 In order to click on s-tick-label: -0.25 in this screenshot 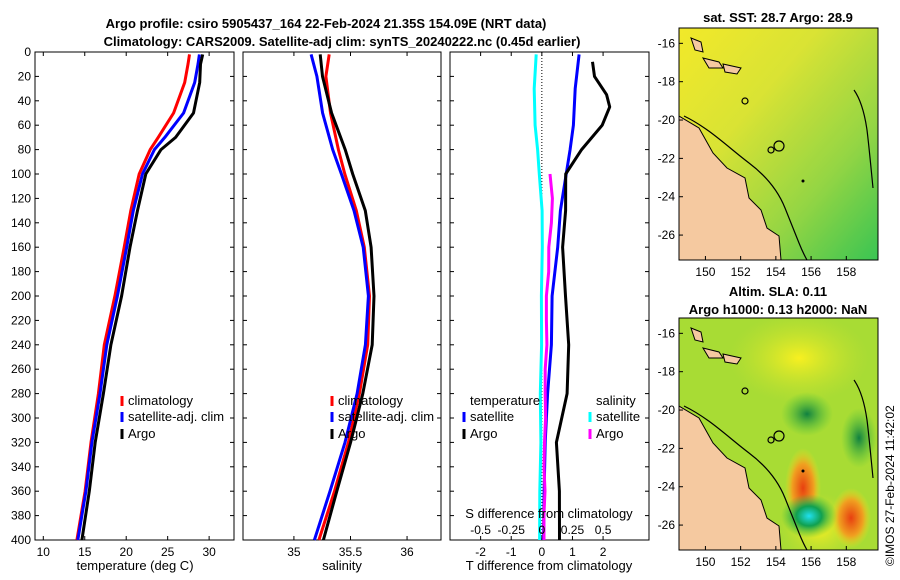, I will do `click(512, 530)`.